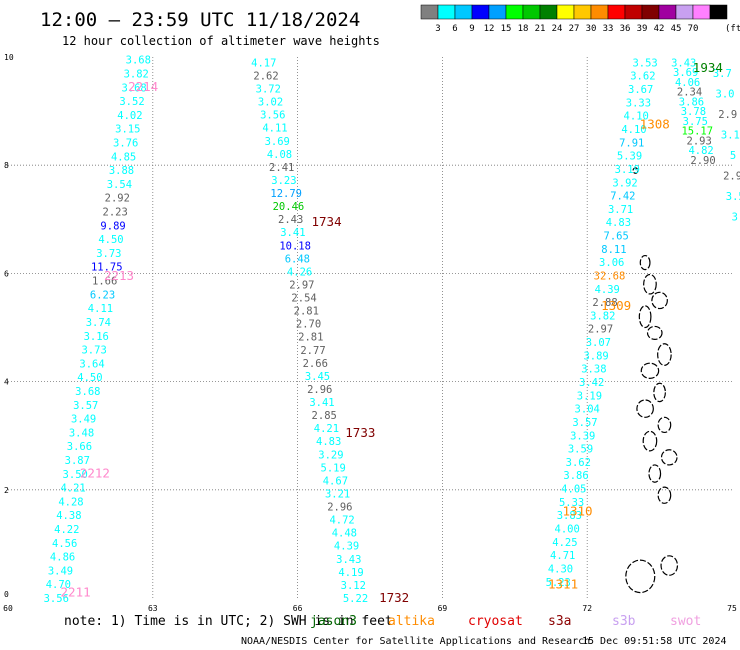  What do you see at coordinates (640, 90) in the screenshot?
I see `swh-value: 3.67` at bounding box center [640, 90].